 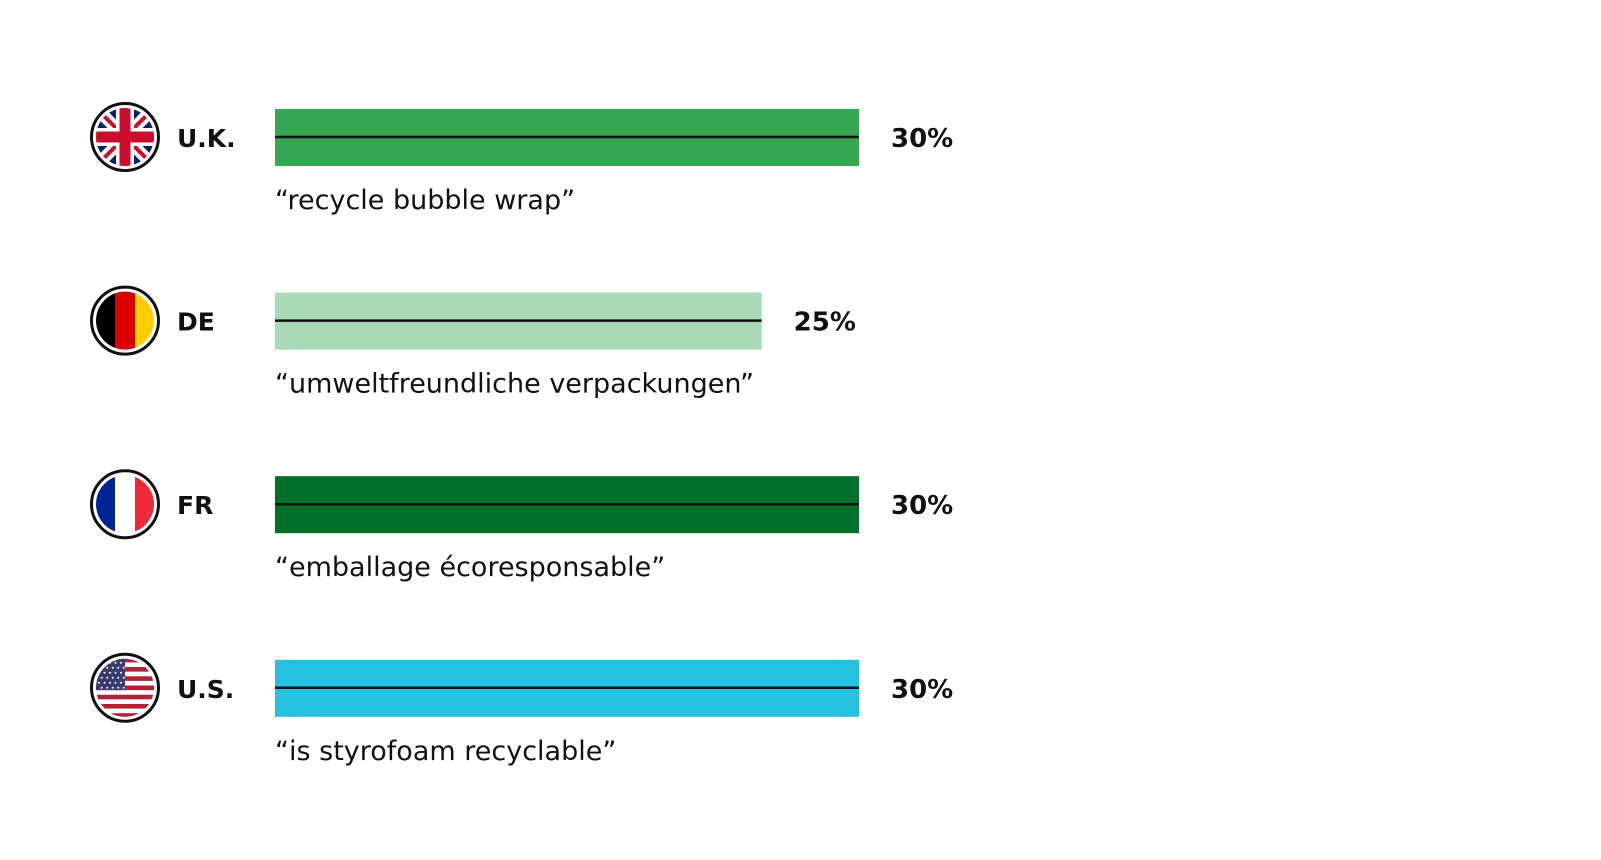 What do you see at coordinates (125, 137) in the screenshot?
I see `uk-flag-icon` at bounding box center [125, 137].